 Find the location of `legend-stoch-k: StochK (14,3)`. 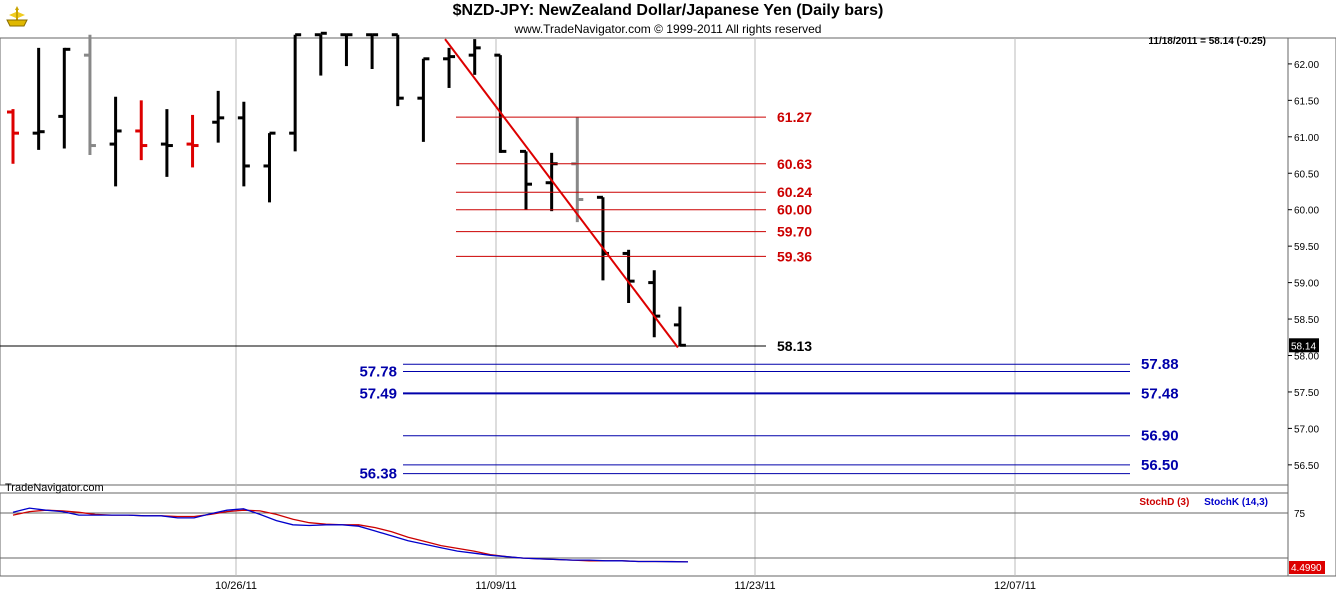

legend-stoch-k: StochK (14,3) is located at coordinates (1236, 502).